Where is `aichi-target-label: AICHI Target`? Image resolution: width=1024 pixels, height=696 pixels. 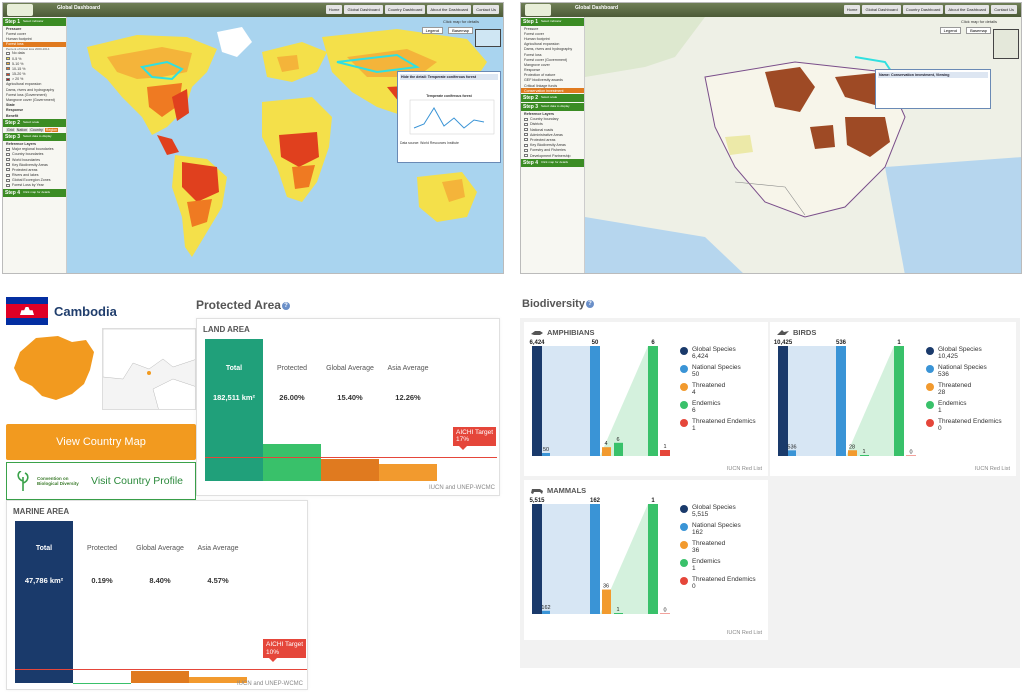
aichi-target-label: AICHI Target is located at coordinates (285, 644).